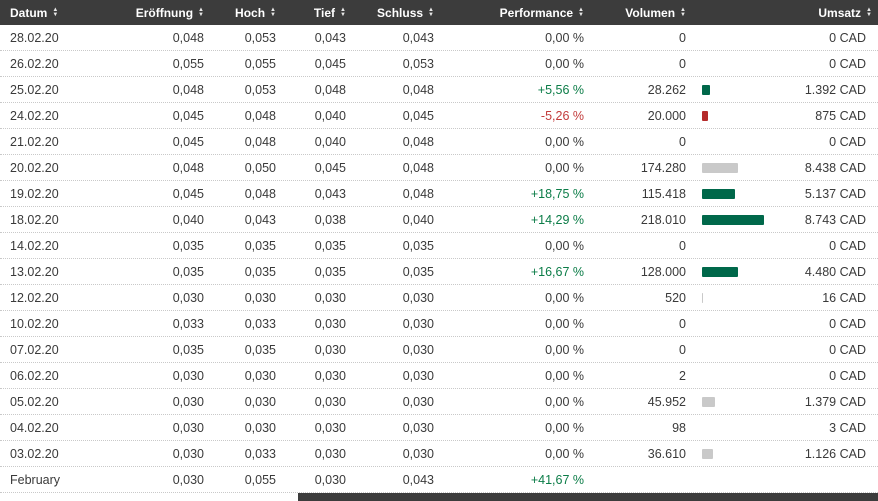 This screenshot has height=501, width=878. I want to click on volume-cell: 128.000, so click(663, 271).